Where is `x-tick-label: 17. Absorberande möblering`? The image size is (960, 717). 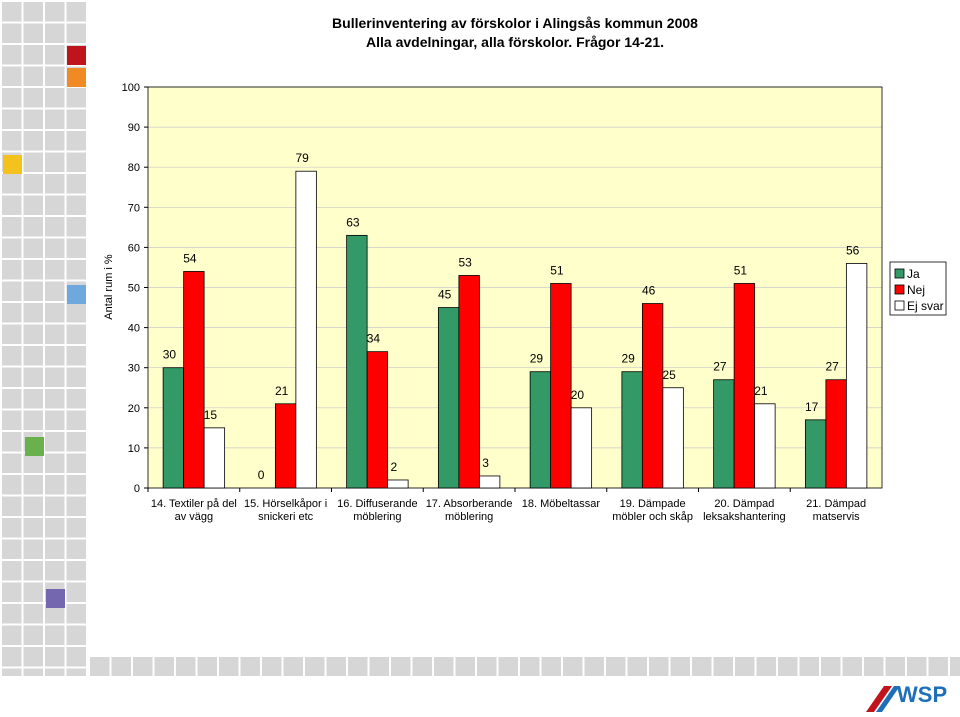 x-tick-label: 17. Absorberande möblering is located at coordinates (469, 510).